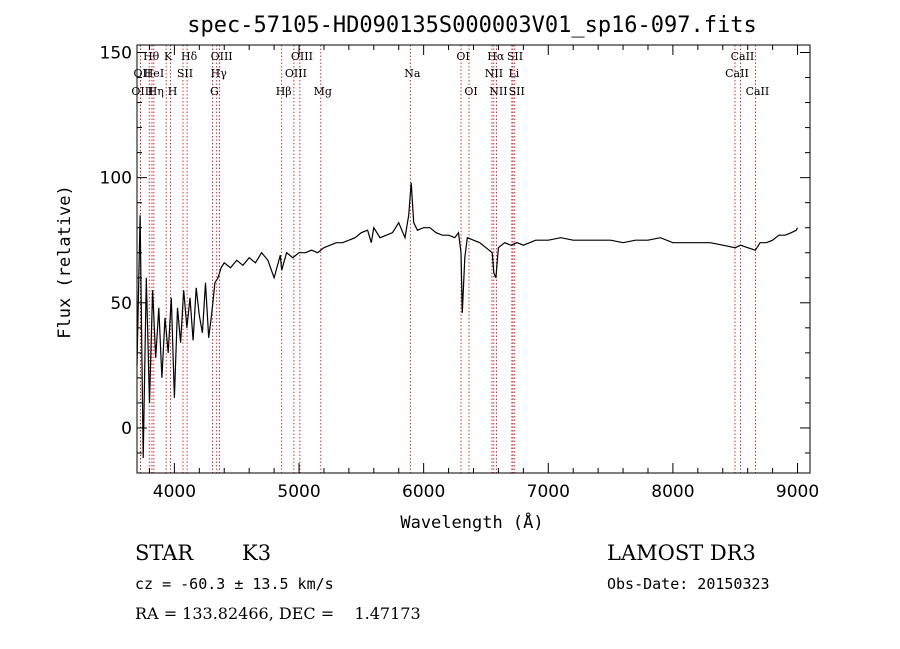 Image resolution: width=900 pixels, height=649 pixels. What do you see at coordinates (797, 492) in the screenshot?
I see `x-tick-label: 9000` at bounding box center [797, 492].